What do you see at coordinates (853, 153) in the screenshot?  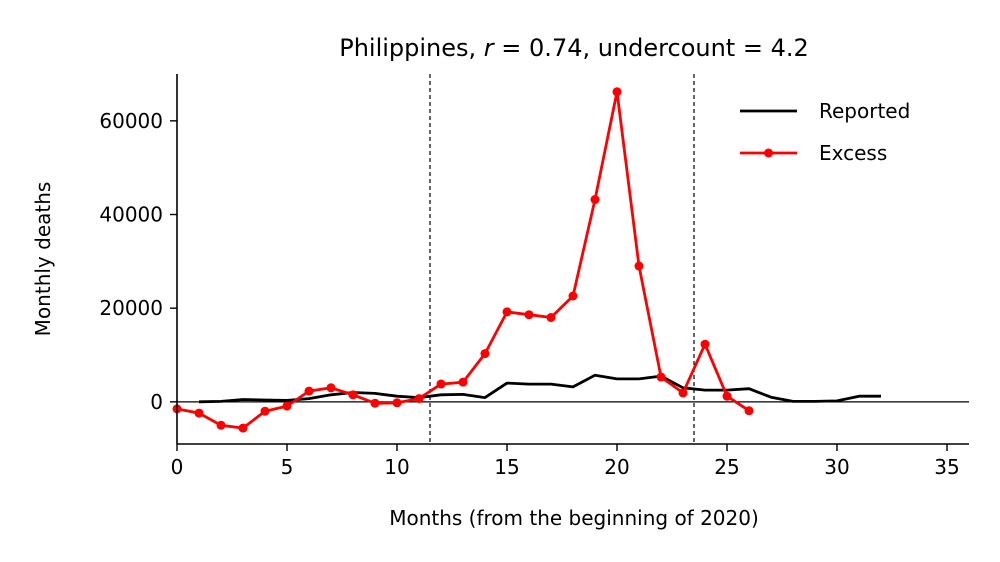 I see `legend-label-excess: Excess` at bounding box center [853, 153].